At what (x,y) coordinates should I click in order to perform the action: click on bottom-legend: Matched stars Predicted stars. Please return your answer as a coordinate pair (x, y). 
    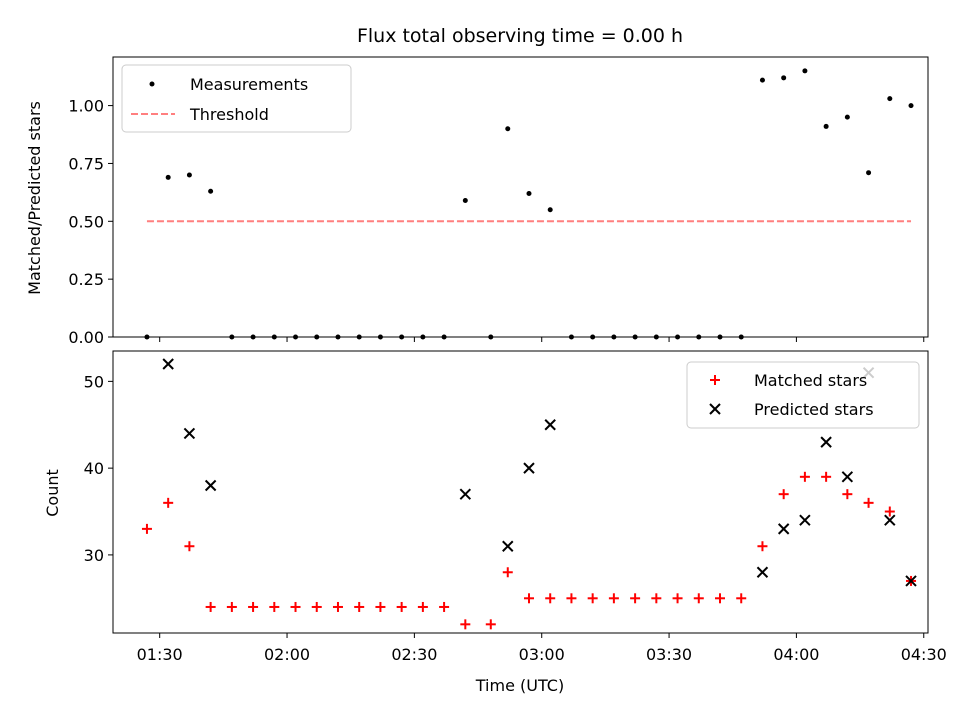
    Looking at the image, I should click on (803, 395).